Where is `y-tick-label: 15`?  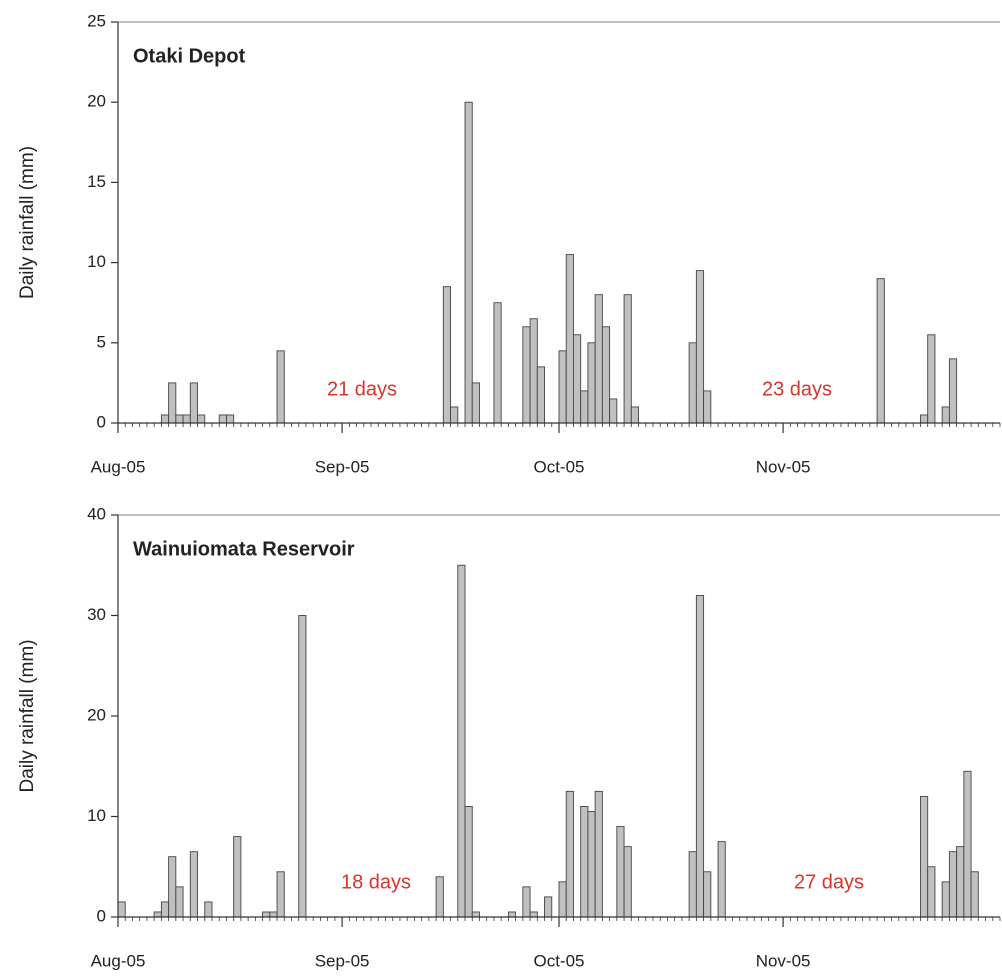
y-tick-label: 15 is located at coordinates (96, 181).